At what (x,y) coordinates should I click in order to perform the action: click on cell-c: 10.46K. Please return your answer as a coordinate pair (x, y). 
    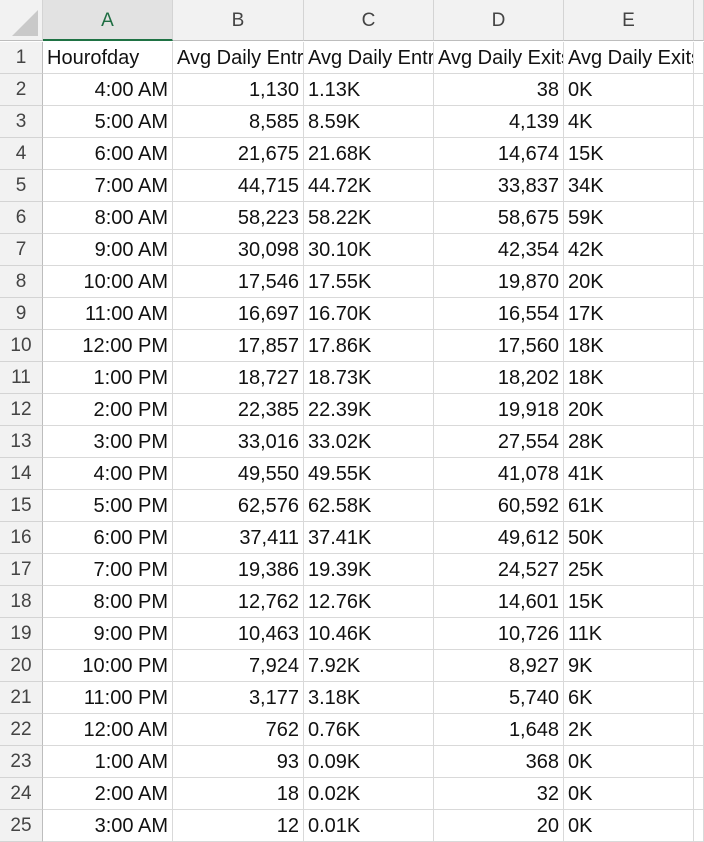
    Looking at the image, I should click on (369, 634).